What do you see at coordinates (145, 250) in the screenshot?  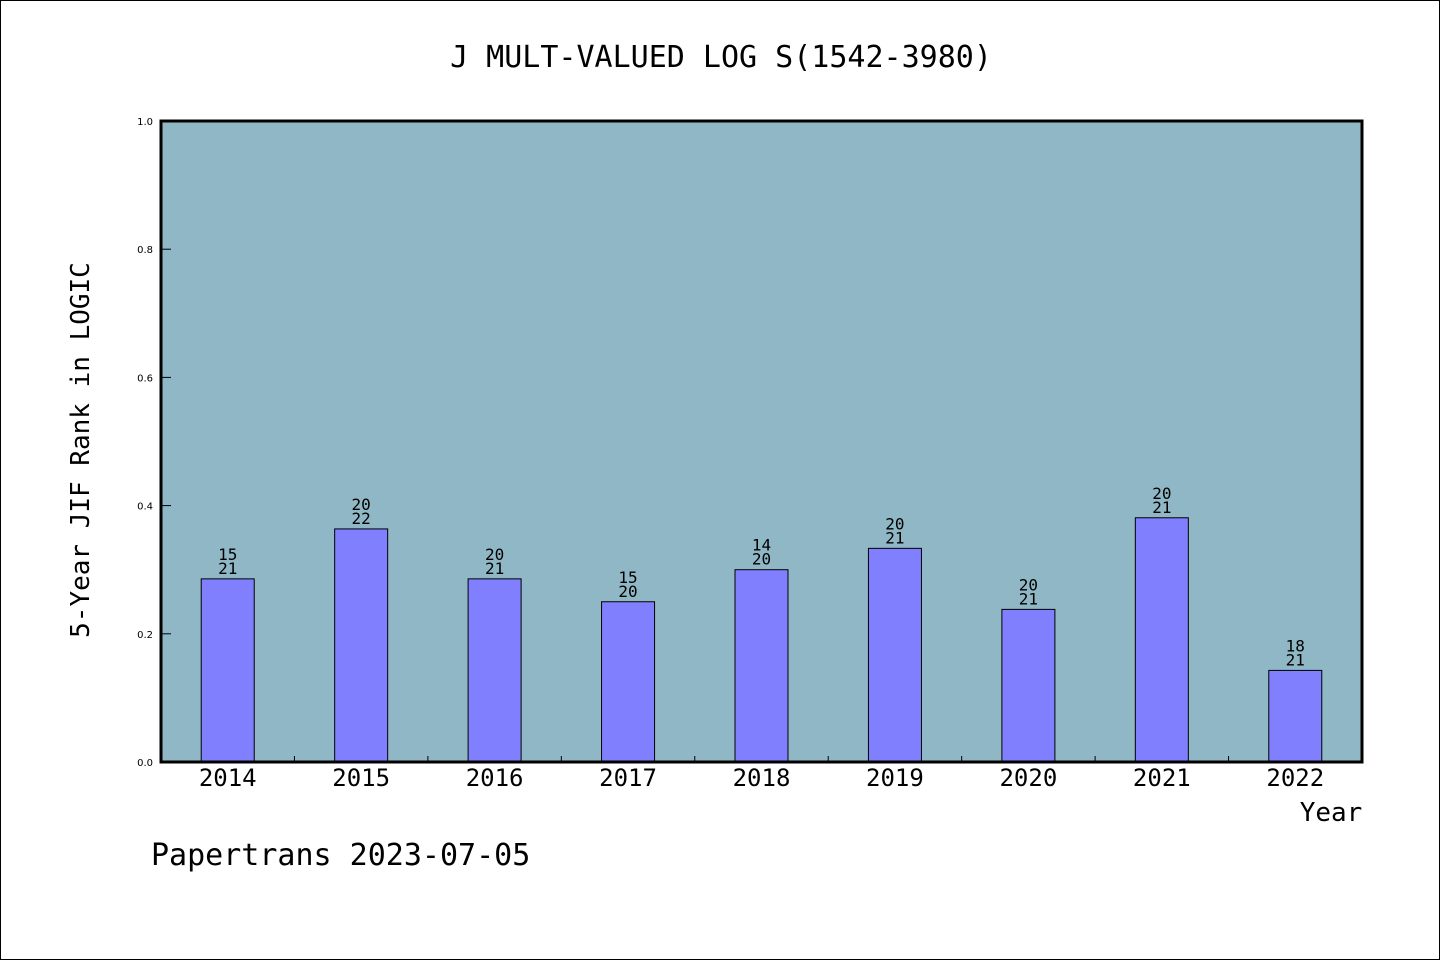 I see `y-tick-label: 0.8` at bounding box center [145, 250].